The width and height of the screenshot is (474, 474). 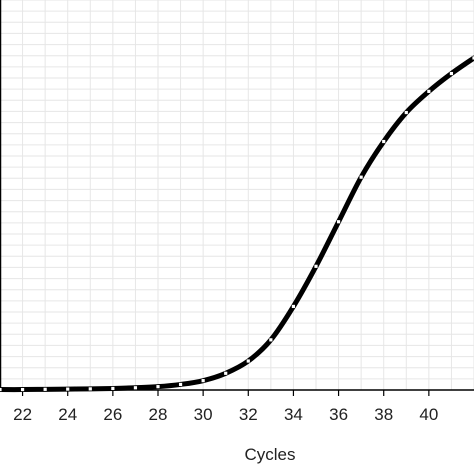 What do you see at coordinates (428, 414) in the screenshot?
I see `x-tick-label: 40` at bounding box center [428, 414].